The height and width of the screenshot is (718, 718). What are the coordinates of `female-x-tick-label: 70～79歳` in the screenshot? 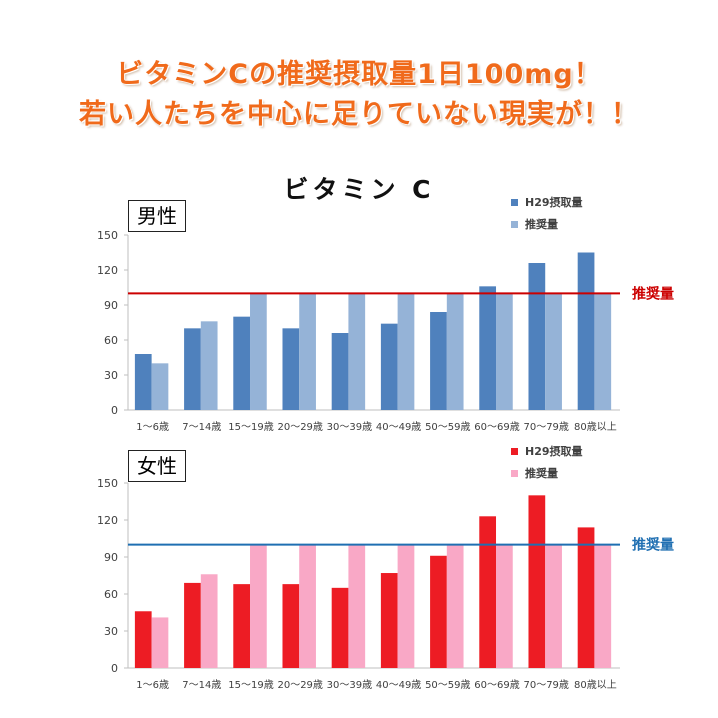 It's located at (545, 685).